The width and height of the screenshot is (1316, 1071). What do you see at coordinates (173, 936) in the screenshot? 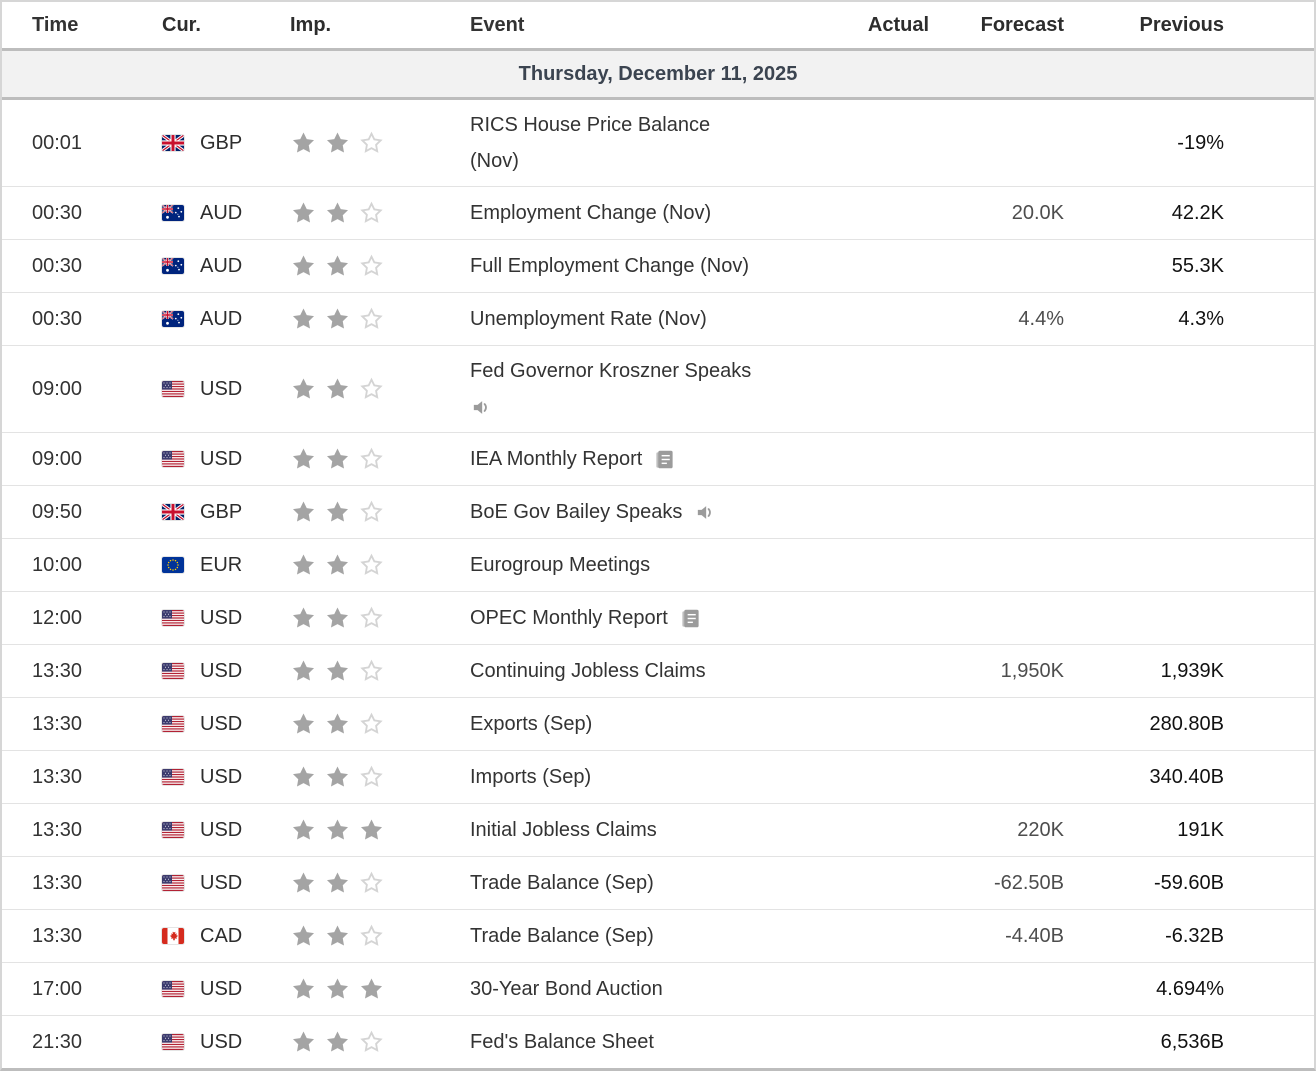
I see `cad-flag-icon` at bounding box center [173, 936].